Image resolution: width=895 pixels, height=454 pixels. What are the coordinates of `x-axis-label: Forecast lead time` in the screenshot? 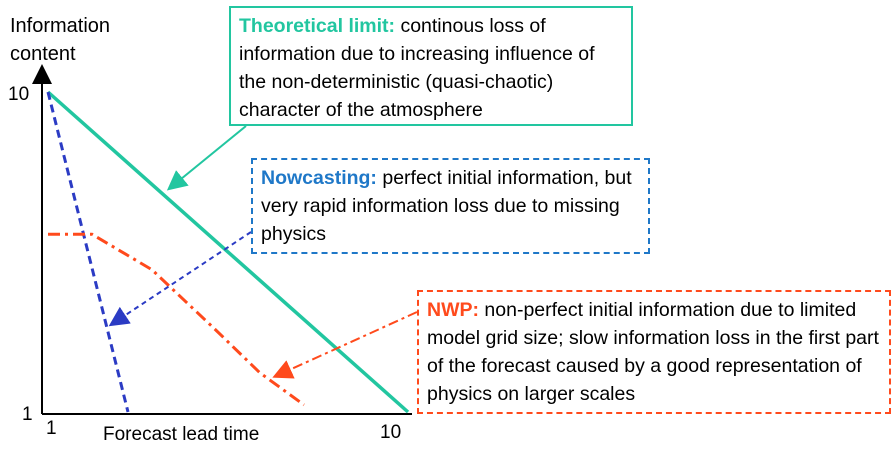 It's located at (181, 434).